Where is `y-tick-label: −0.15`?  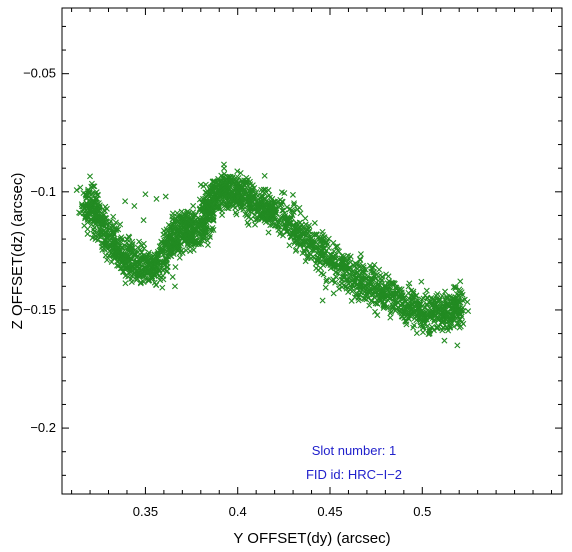 y-tick-label: −0.15 is located at coordinates (39, 309).